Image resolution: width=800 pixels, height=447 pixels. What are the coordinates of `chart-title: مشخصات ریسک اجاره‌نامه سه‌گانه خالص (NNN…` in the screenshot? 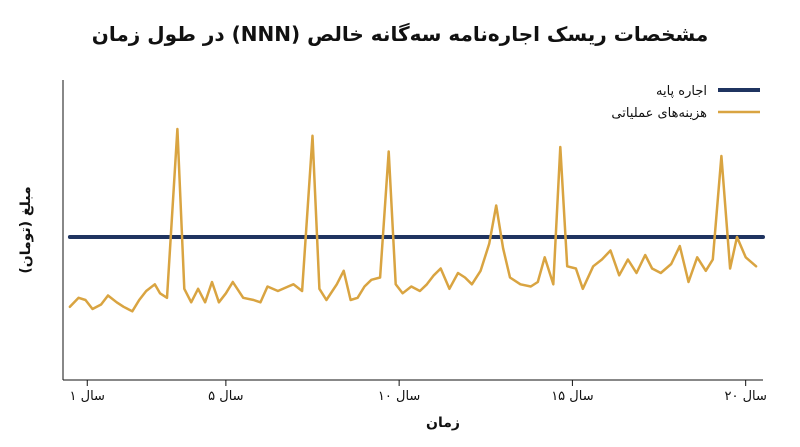 It's located at (400, 34).